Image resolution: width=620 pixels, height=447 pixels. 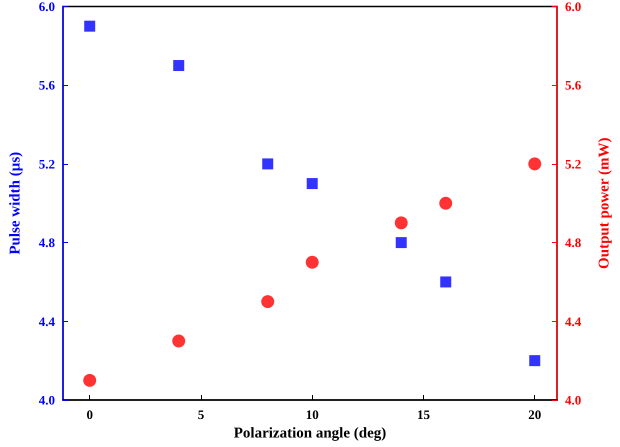 What do you see at coordinates (312, 414) in the screenshot?
I see `x-tick-label: 10` at bounding box center [312, 414].